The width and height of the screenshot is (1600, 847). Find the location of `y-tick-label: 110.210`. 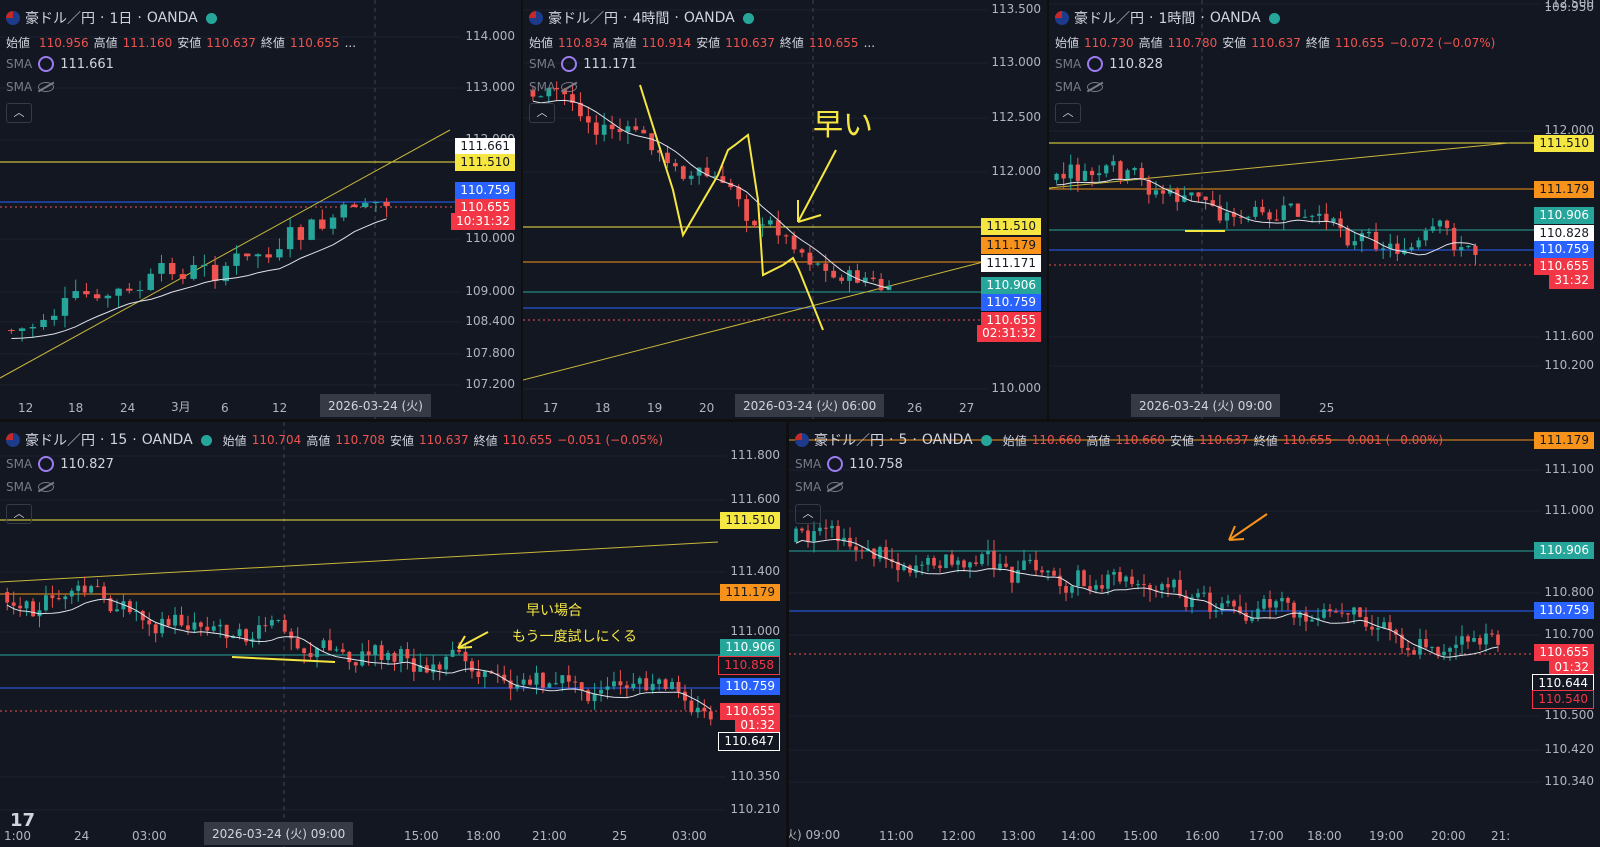

y-tick-label: 110.210 is located at coordinates (755, 809).